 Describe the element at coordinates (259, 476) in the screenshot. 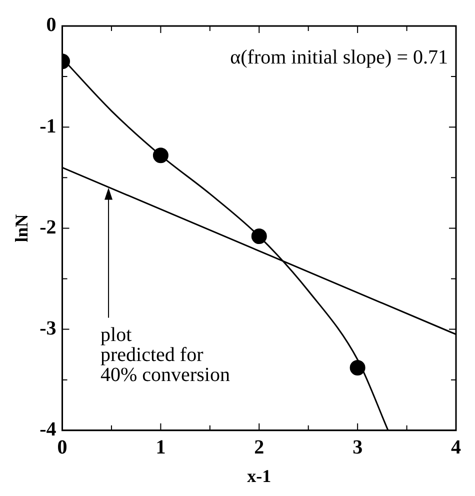

I see `x-axis-title: x-1` at that location.